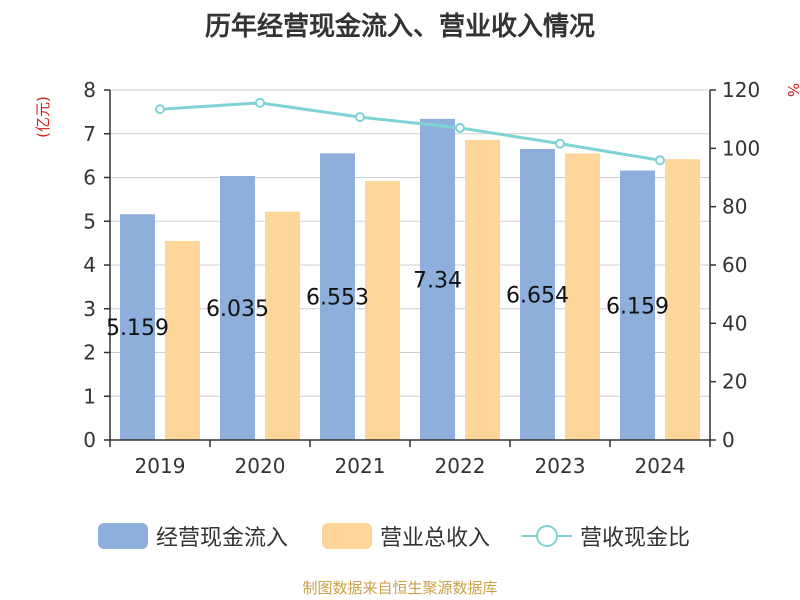  Describe the element at coordinates (741, 148) in the screenshot. I see `y2-tick-label: 100` at that location.